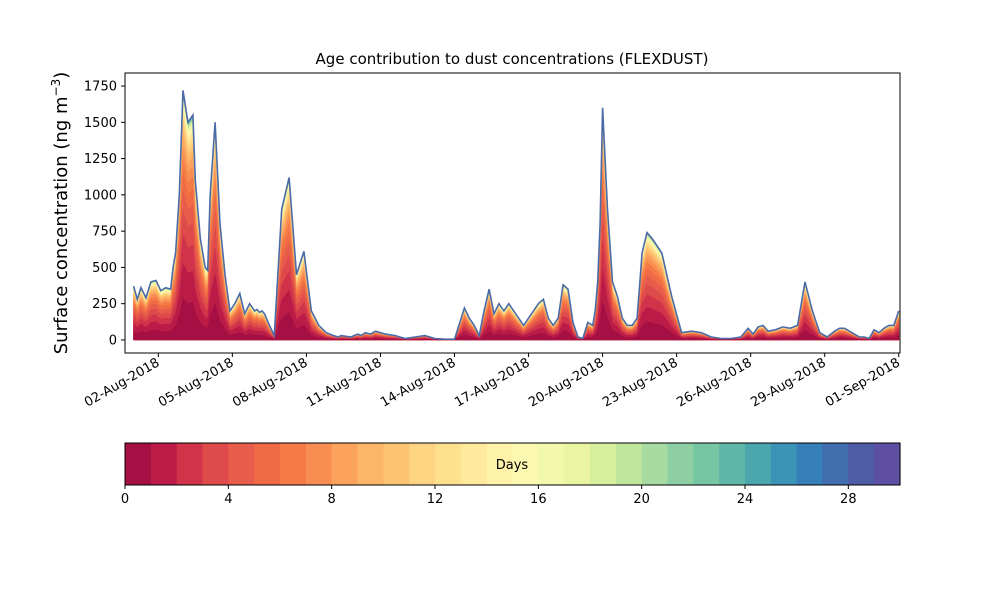 This screenshot has height=600, width=1000. What do you see at coordinates (566, 382) in the screenshot?
I see `x-tick-label: 20-Aug-2018` at bounding box center [566, 382].